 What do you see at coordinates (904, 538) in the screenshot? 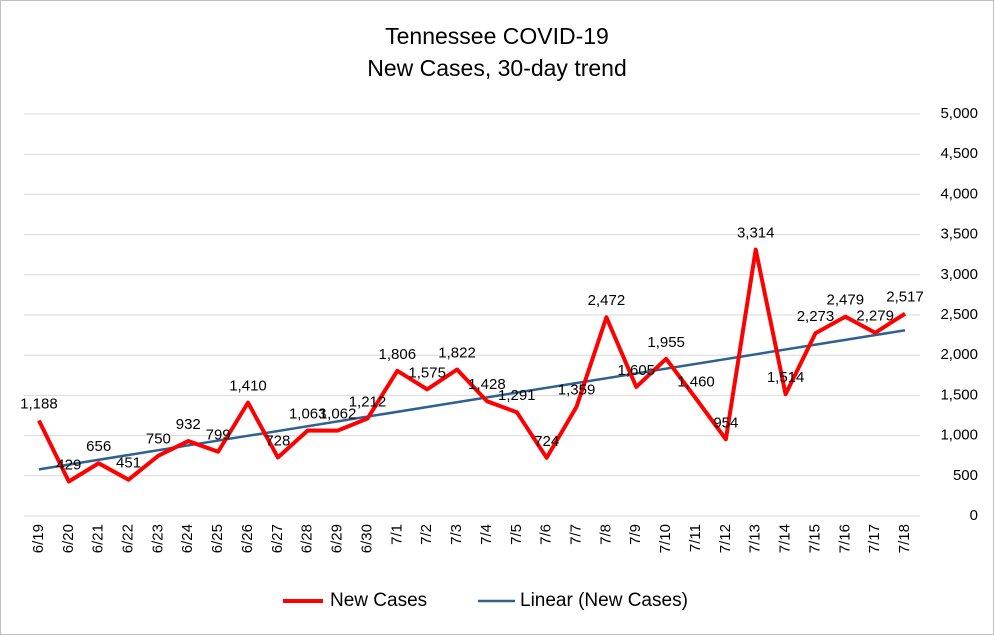
I see `x-tick-label: 7/18` at bounding box center [904, 538].